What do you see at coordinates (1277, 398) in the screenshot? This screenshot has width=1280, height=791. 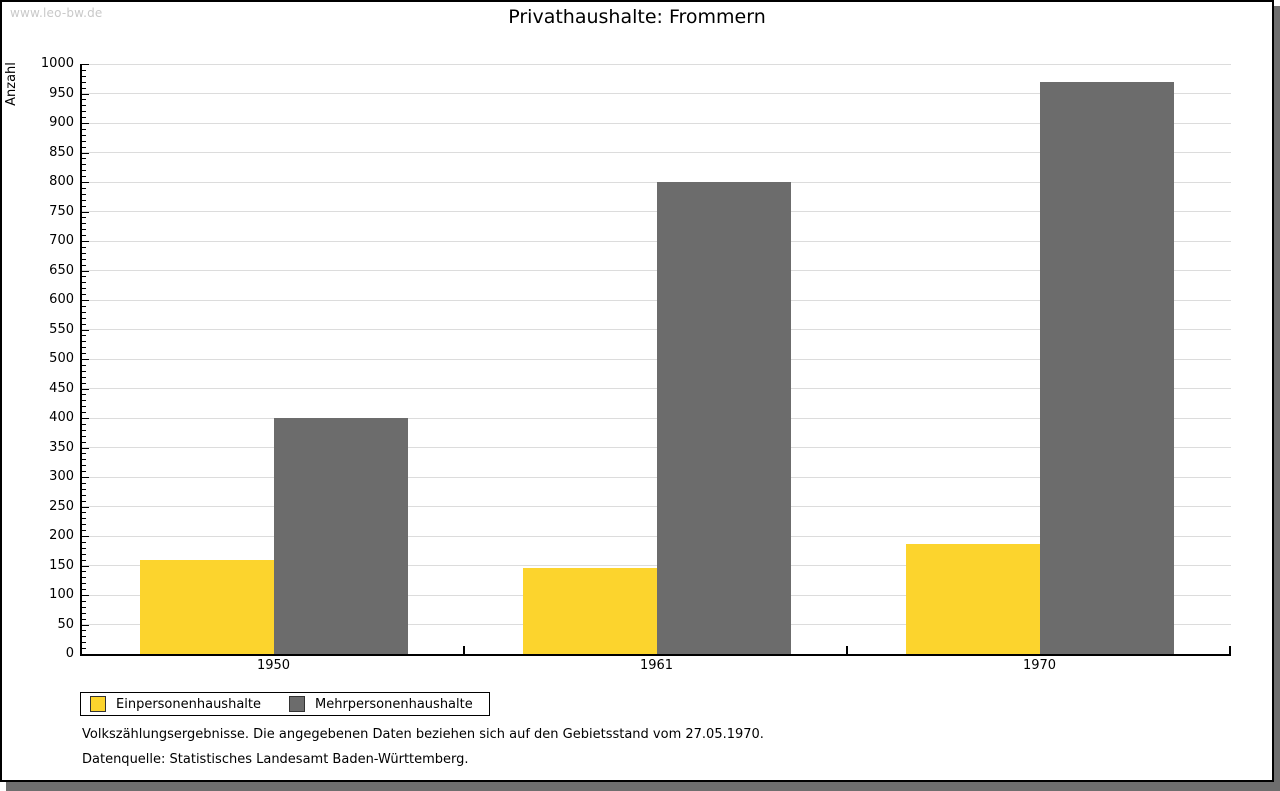 I see `drop-shadow-right` at bounding box center [1277, 398].